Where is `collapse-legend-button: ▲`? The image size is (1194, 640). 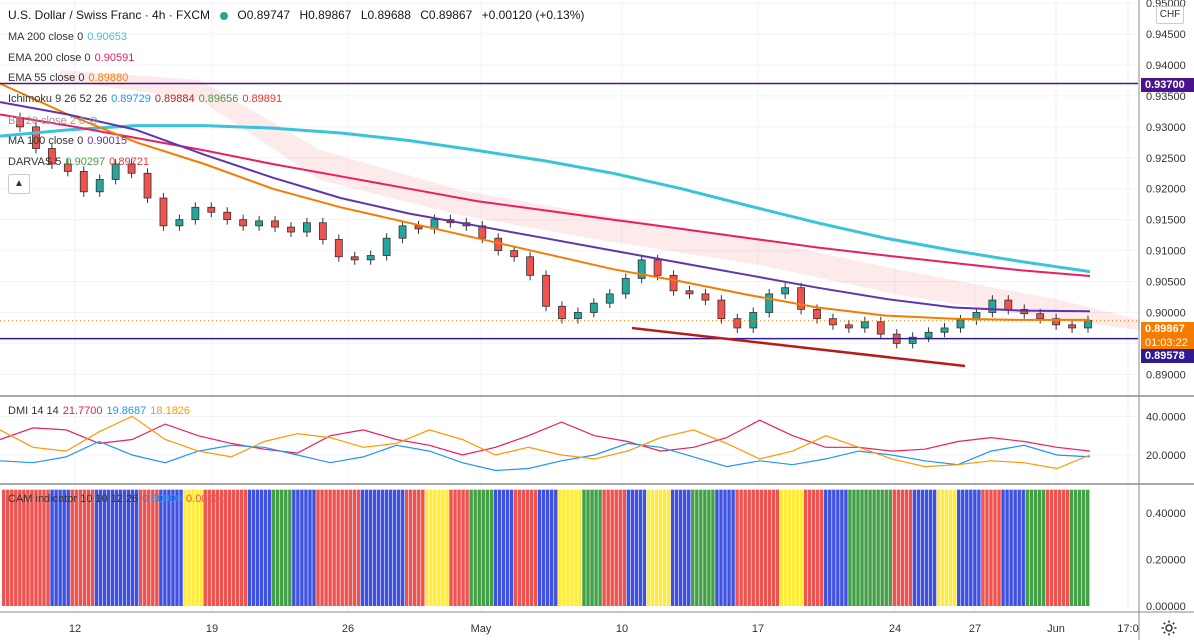 collapse-legend-button: ▲ is located at coordinates (19, 184).